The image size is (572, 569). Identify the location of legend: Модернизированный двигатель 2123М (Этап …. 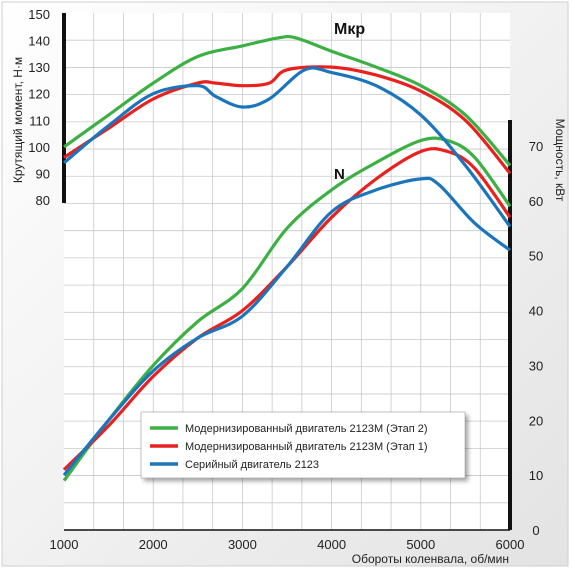
(303, 445).